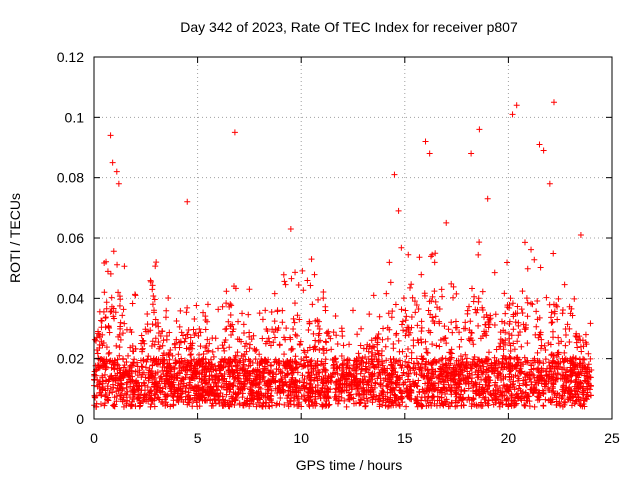  I want to click on x-tick-label: 10, so click(301, 438).